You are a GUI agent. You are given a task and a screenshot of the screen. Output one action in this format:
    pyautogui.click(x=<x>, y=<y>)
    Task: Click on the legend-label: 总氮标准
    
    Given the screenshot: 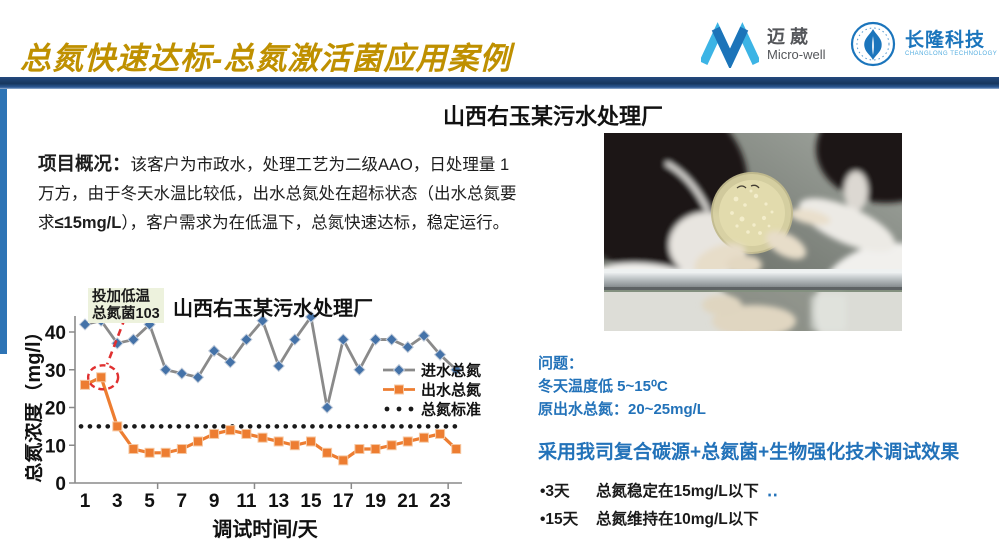 What is the action you would take?
    pyautogui.click(x=451, y=410)
    